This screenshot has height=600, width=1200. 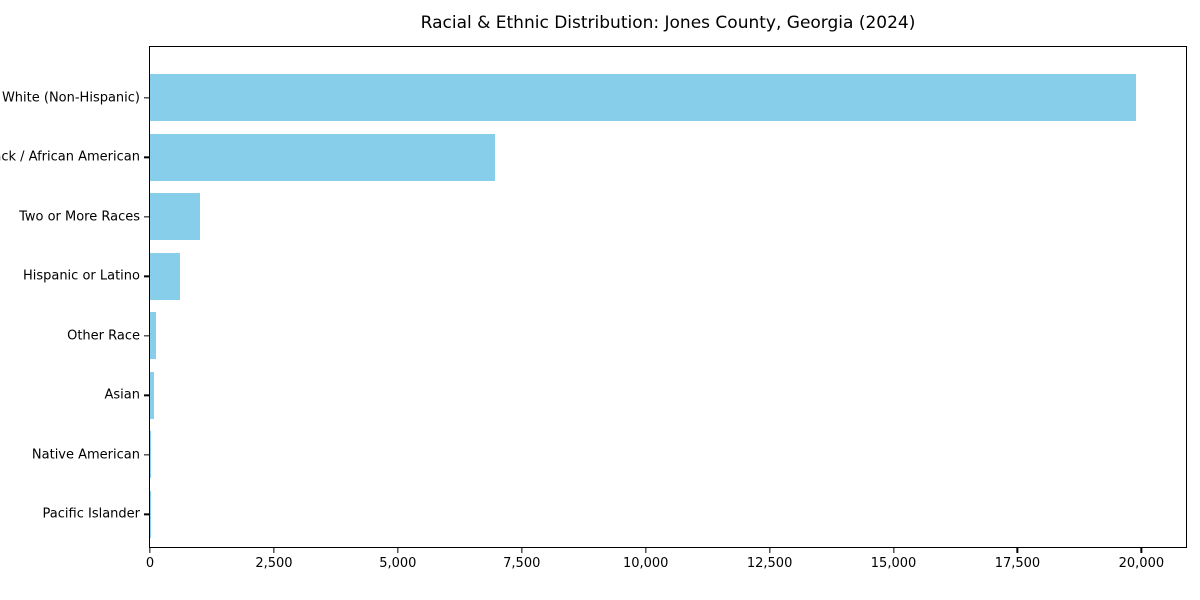 I want to click on y-axis-label: Black / African American, so click(x=70, y=157).